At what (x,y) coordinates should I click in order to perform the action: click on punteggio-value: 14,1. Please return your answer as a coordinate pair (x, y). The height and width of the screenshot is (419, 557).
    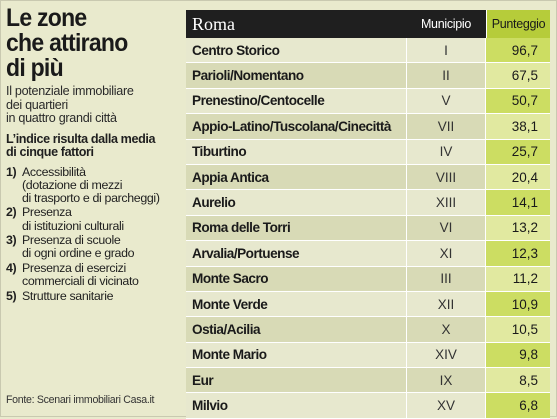
    Looking at the image, I should click on (518, 202).